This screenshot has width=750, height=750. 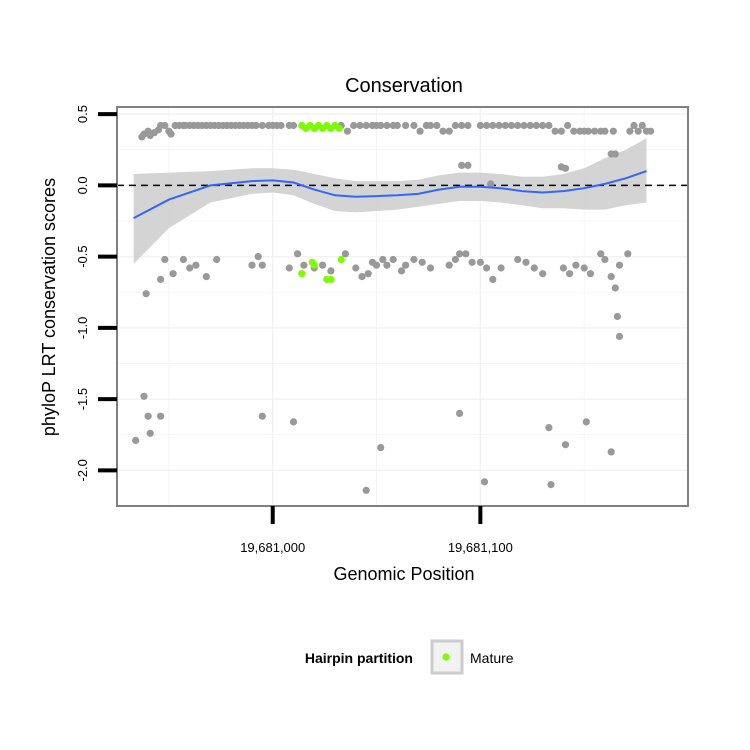 What do you see at coordinates (96, 293) in the screenshot?
I see `y-axis: 0.5 0.0 -0.5 -1.0 -1.5 -2.0` at bounding box center [96, 293].